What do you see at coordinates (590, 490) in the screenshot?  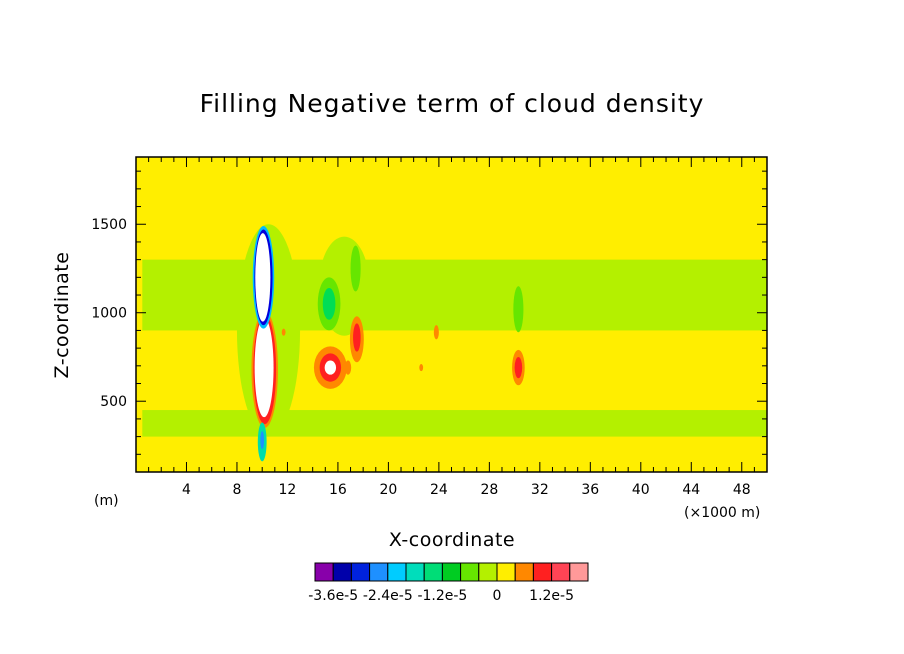 I see `x-tick-label: 36` at bounding box center [590, 490].